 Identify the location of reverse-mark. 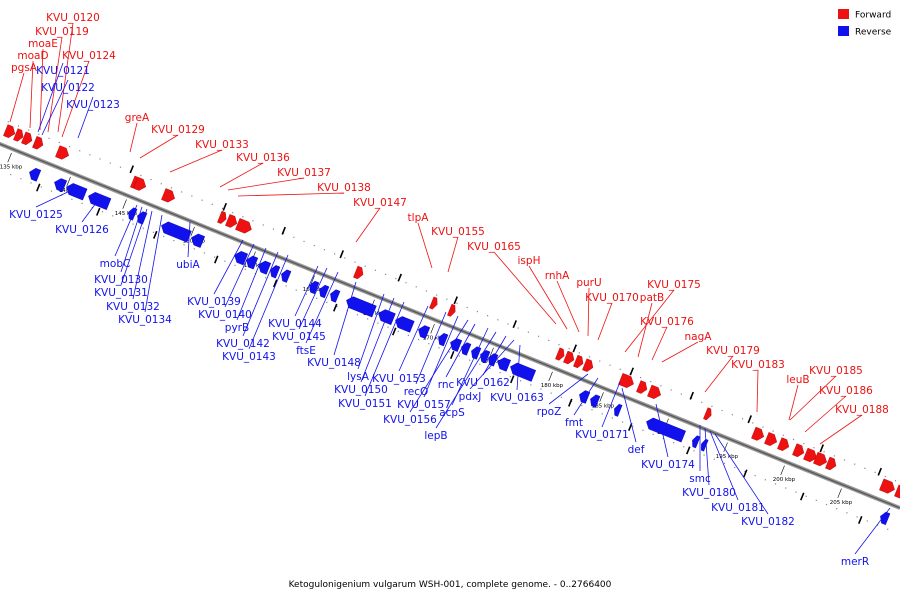
(860, 519).